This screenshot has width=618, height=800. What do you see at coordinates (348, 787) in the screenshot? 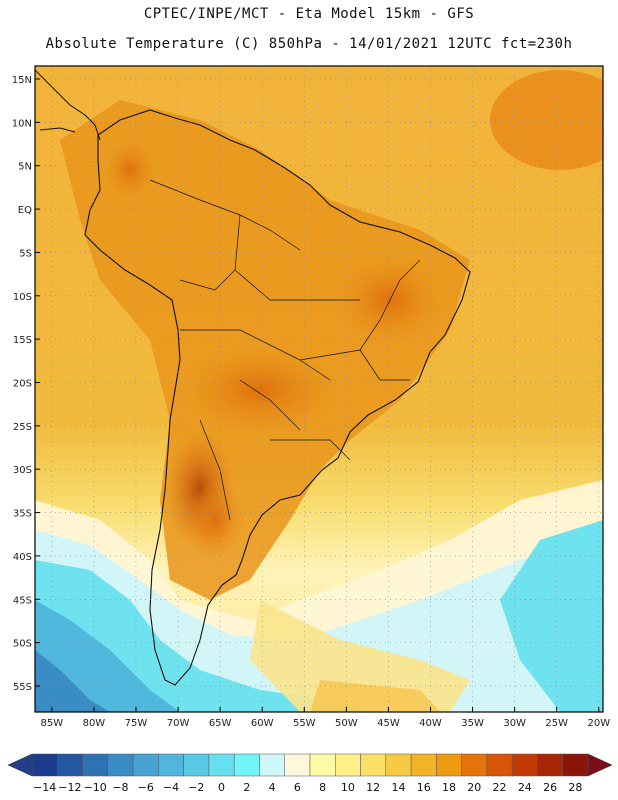
I see `colorbar-label: 10` at bounding box center [348, 787].